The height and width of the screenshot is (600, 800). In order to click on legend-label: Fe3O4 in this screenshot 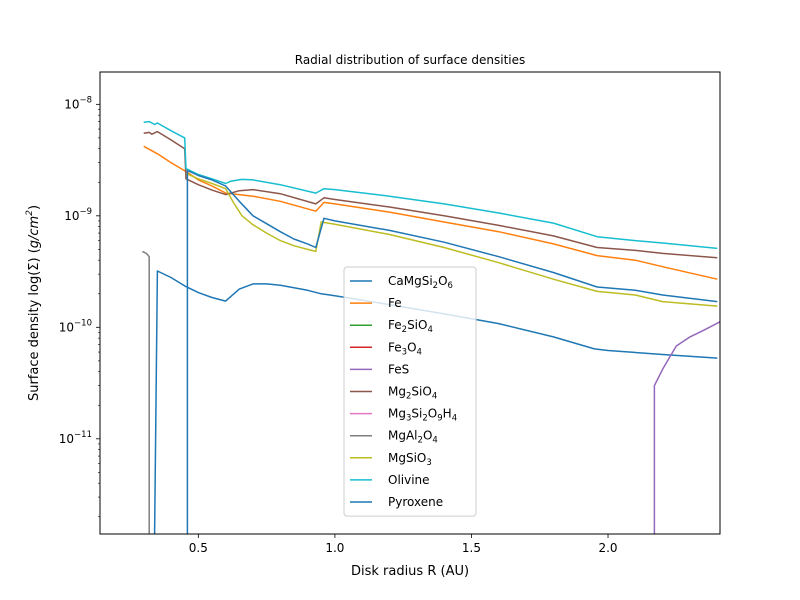, I will do `click(405, 348)`.